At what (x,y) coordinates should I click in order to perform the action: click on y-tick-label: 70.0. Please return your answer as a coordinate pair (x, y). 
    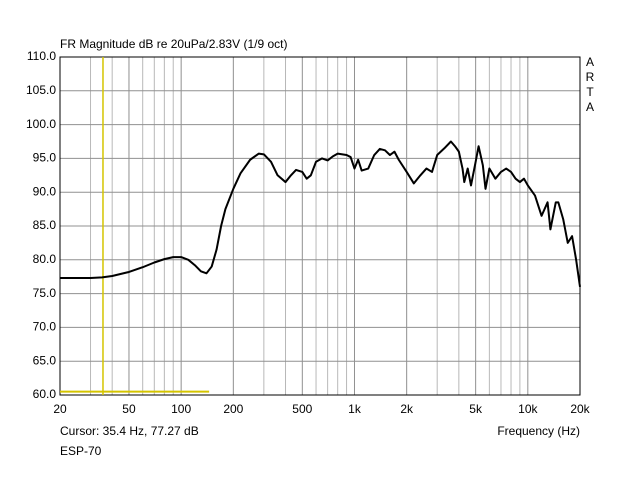
    Looking at the image, I should click on (45, 327).